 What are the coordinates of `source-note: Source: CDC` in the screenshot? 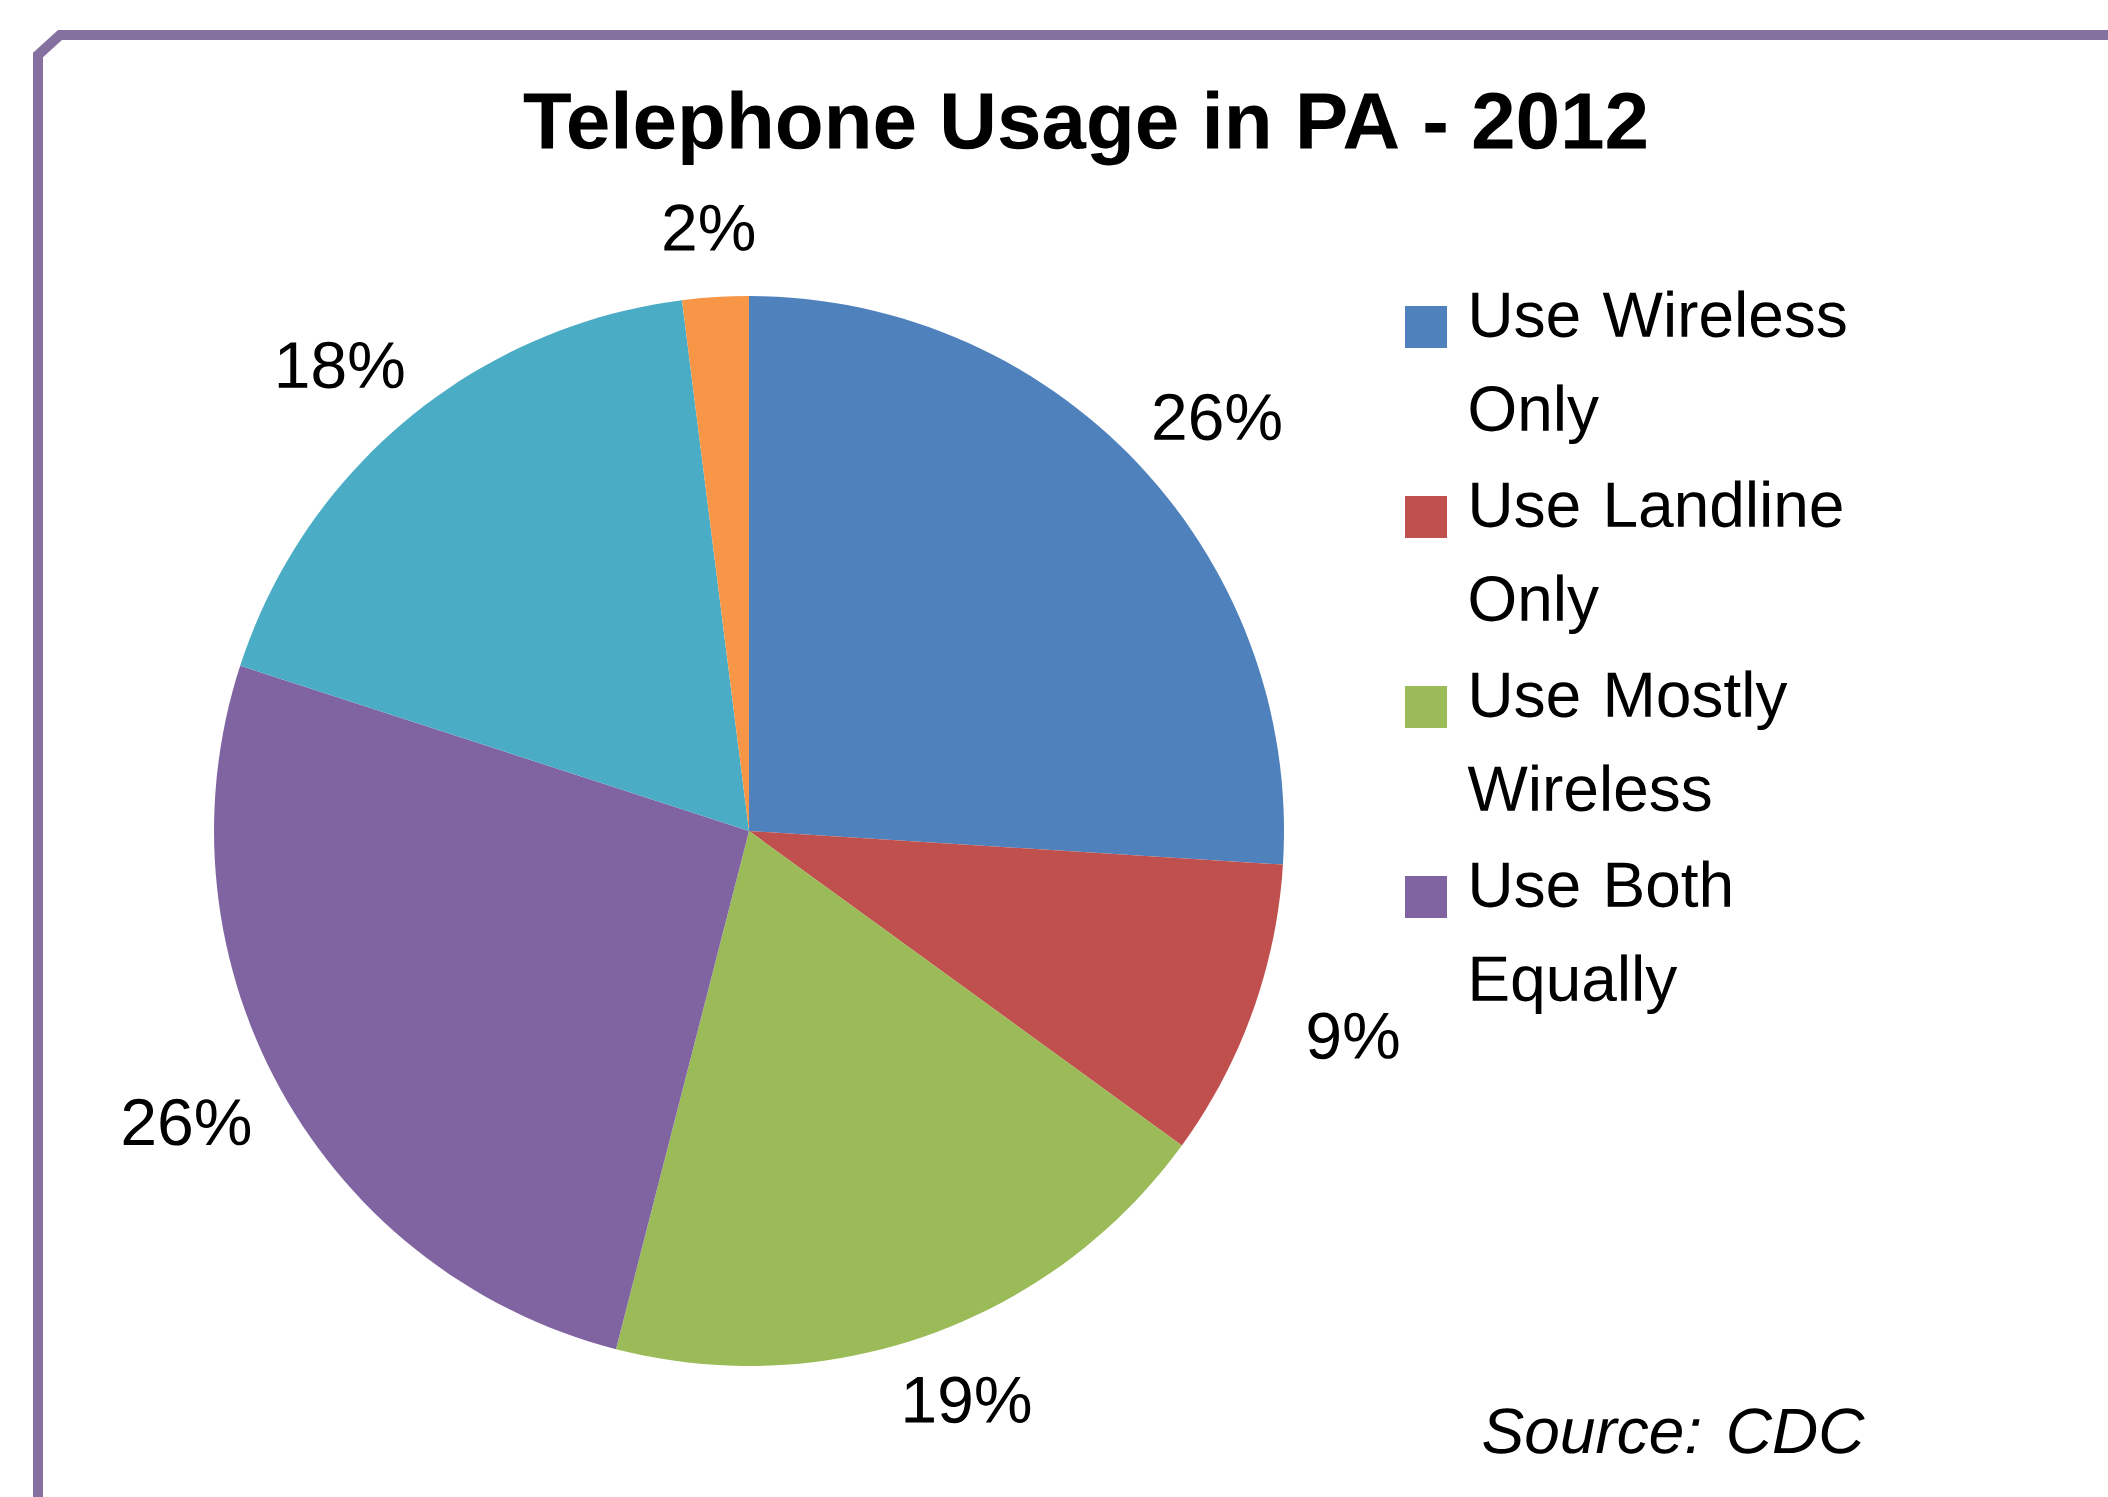 It's located at (1674, 1431).